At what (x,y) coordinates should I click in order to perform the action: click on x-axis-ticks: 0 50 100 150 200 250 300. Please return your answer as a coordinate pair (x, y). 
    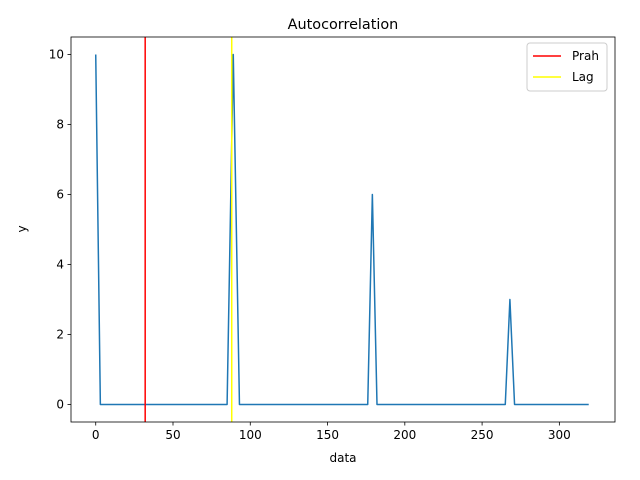
    Looking at the image, I should click on (331, 432).